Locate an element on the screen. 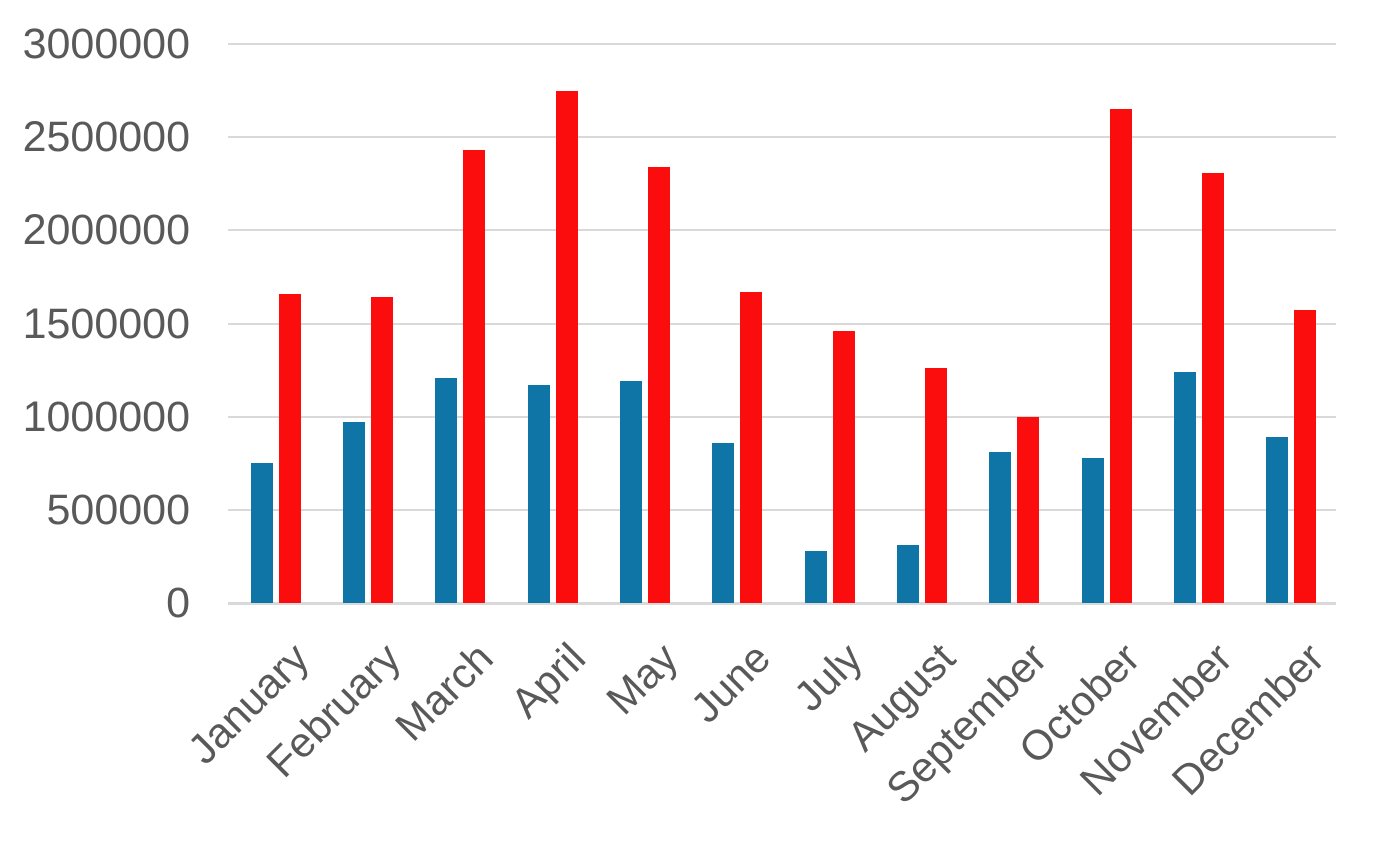  bar-august-red is located at coordinates (935, 485).